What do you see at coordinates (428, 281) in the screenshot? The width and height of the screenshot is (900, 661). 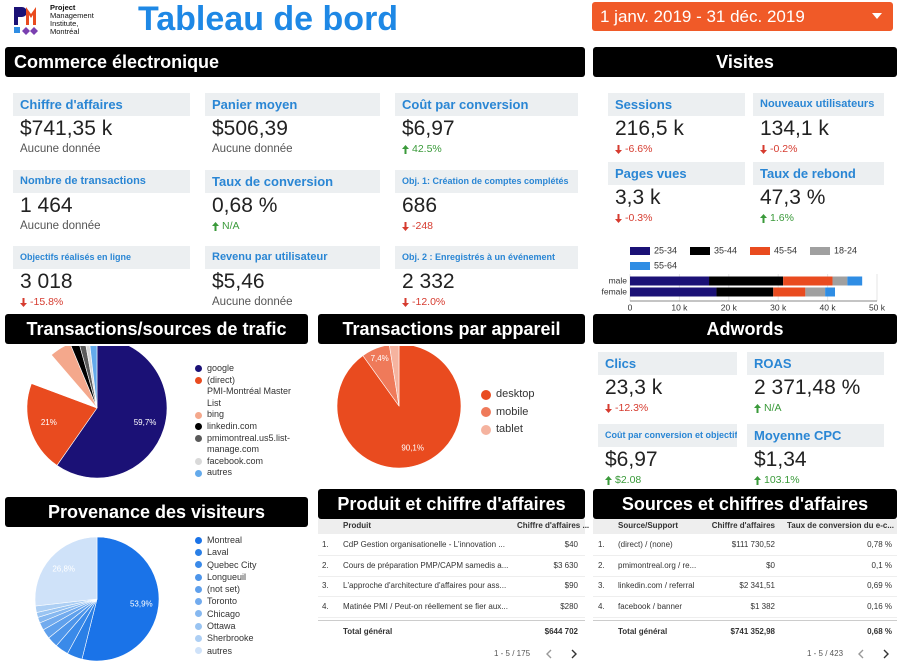 I see `scorecard-value: 2 332` at bounding box center [428, 281].